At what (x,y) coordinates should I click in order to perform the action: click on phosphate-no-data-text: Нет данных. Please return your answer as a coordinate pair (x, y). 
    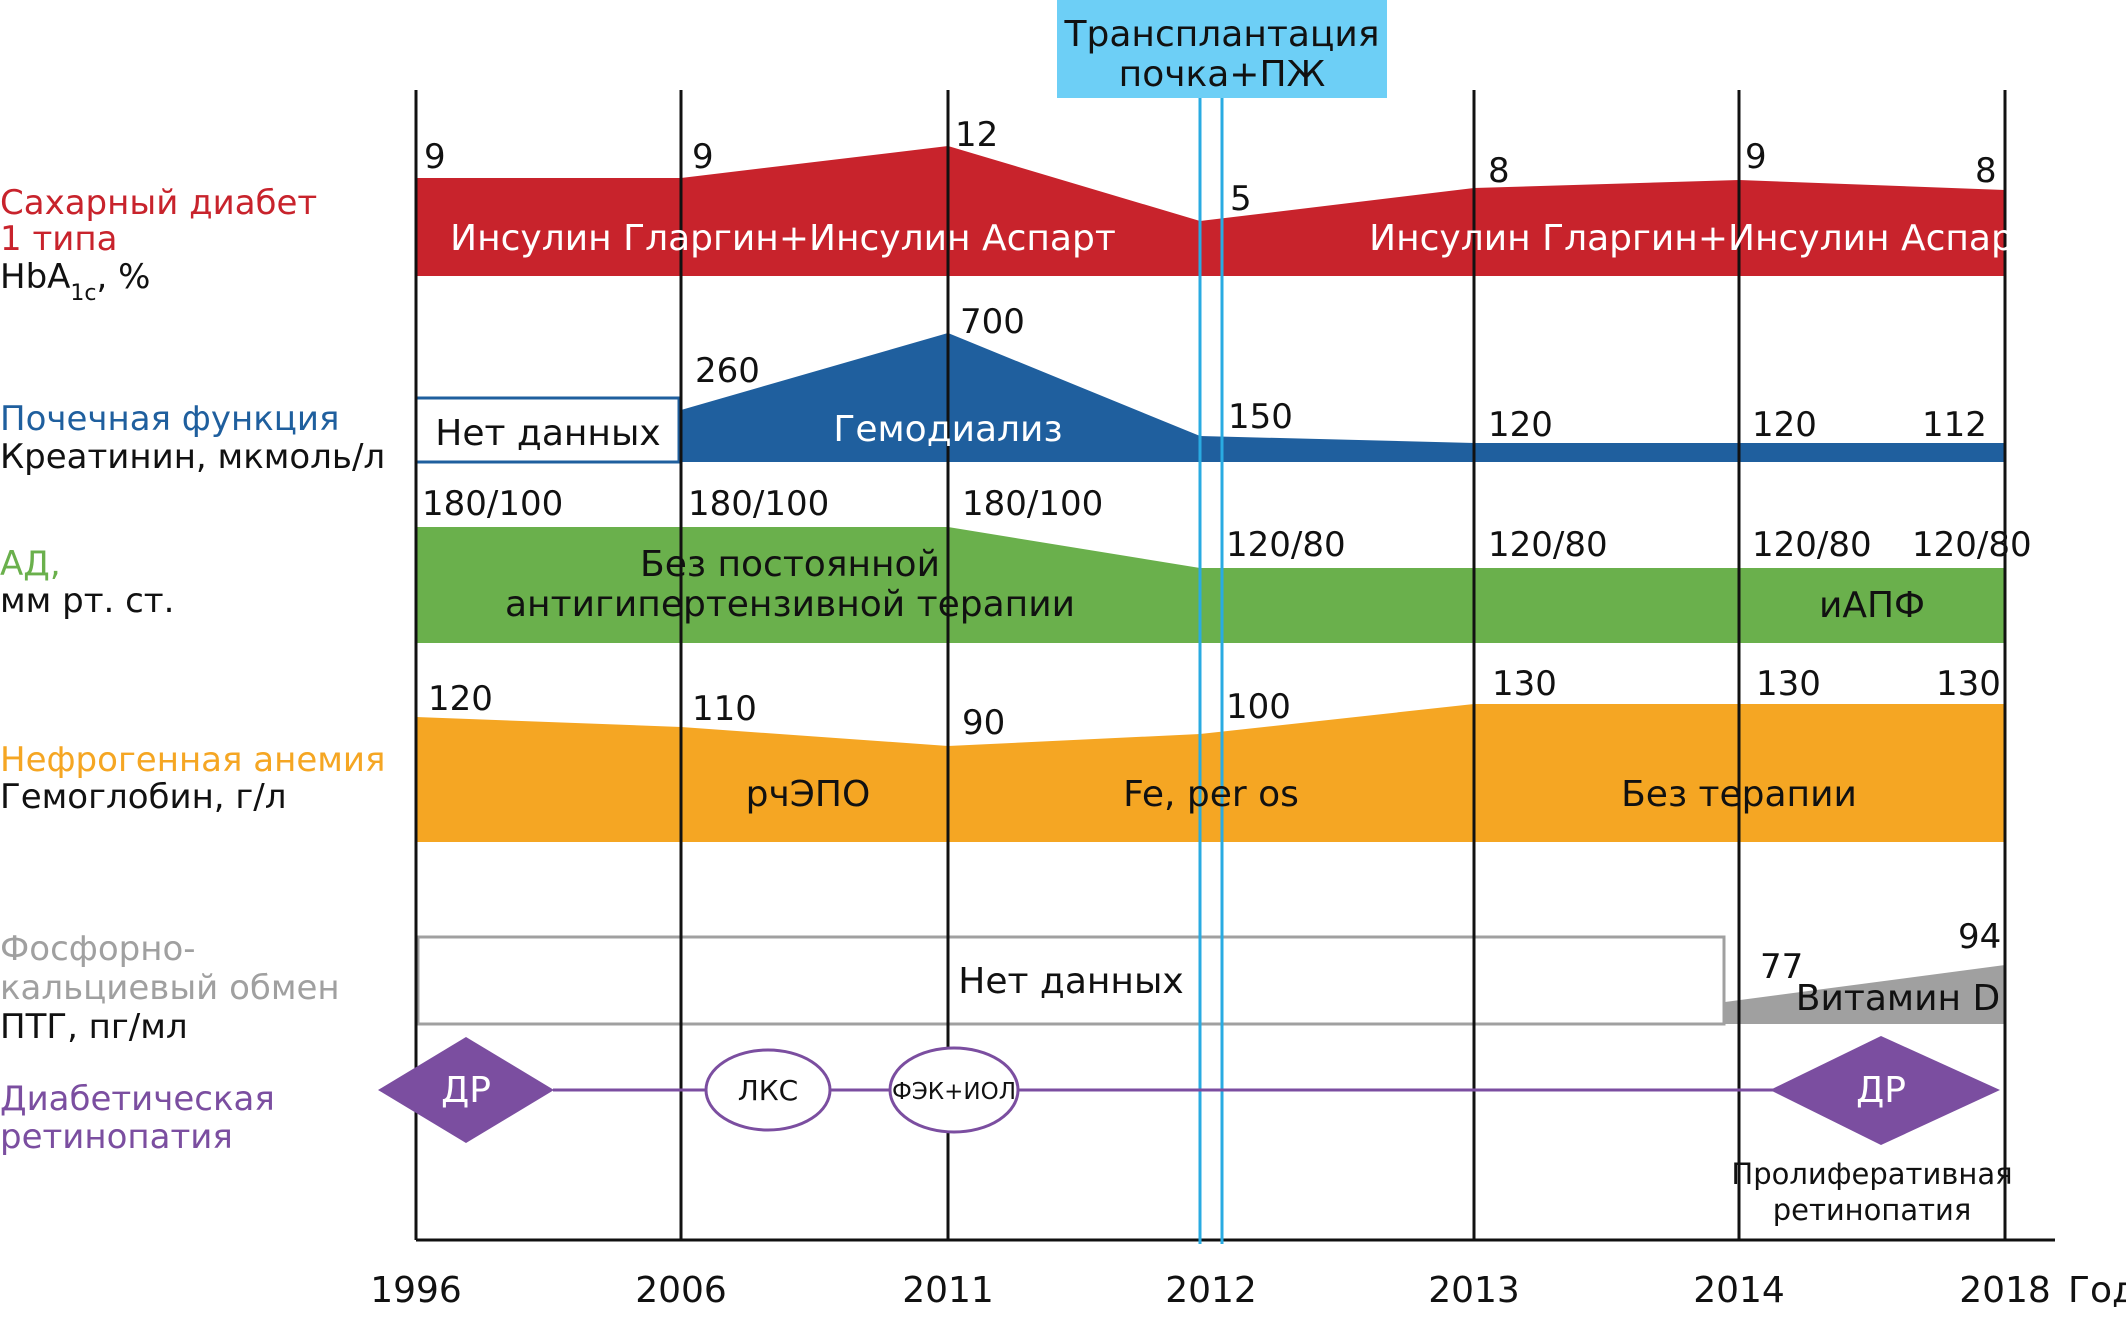
    Looking at the image, I should click on (1070, 981).